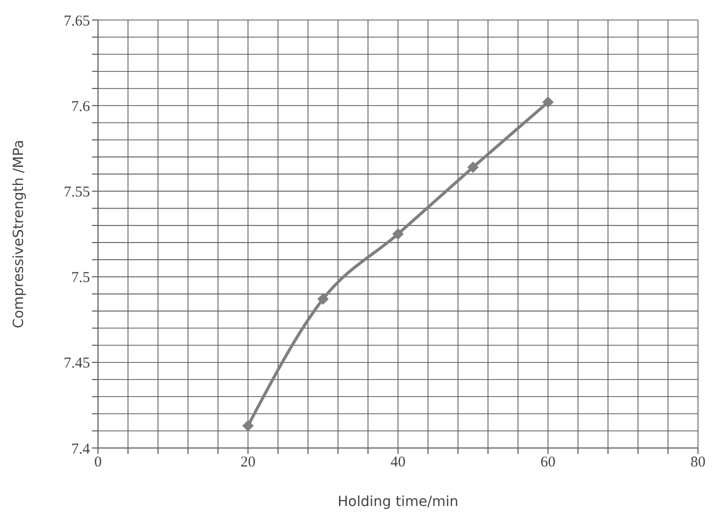  What do you see at coordinates (80, 278) in the screenshot?
I see `y-tick-label: 7.5` at bounding box center [80, 278].